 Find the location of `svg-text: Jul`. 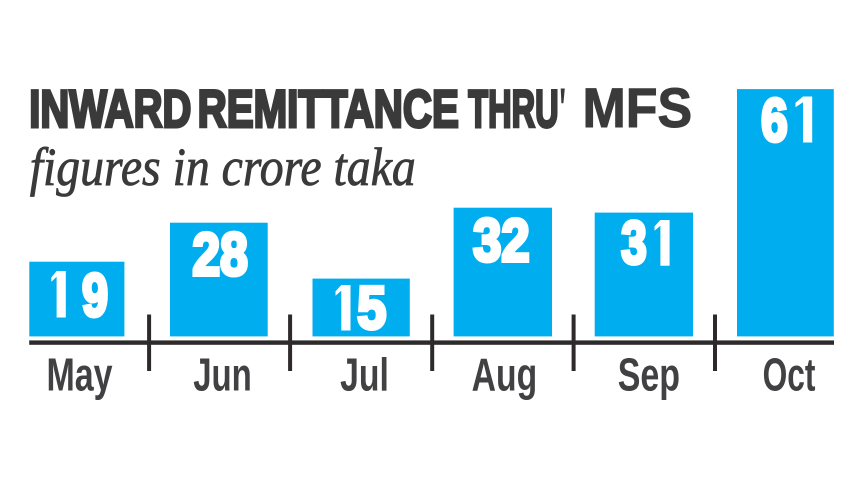

svg-text: Jul is located at coordinates (364, 374).